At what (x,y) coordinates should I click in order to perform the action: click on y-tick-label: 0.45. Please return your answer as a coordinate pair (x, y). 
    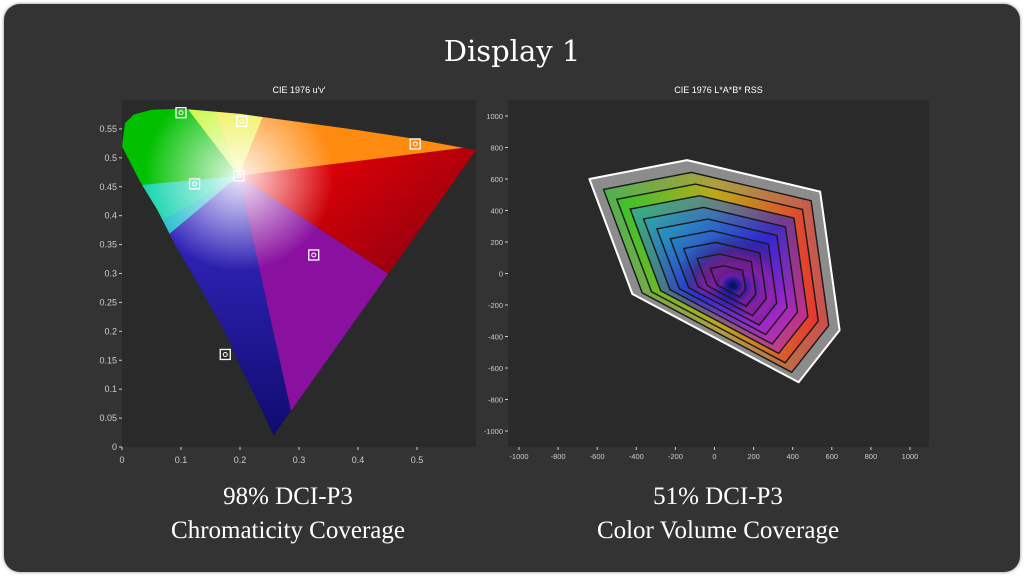
    Looking at the image, I should click on (108, 187).